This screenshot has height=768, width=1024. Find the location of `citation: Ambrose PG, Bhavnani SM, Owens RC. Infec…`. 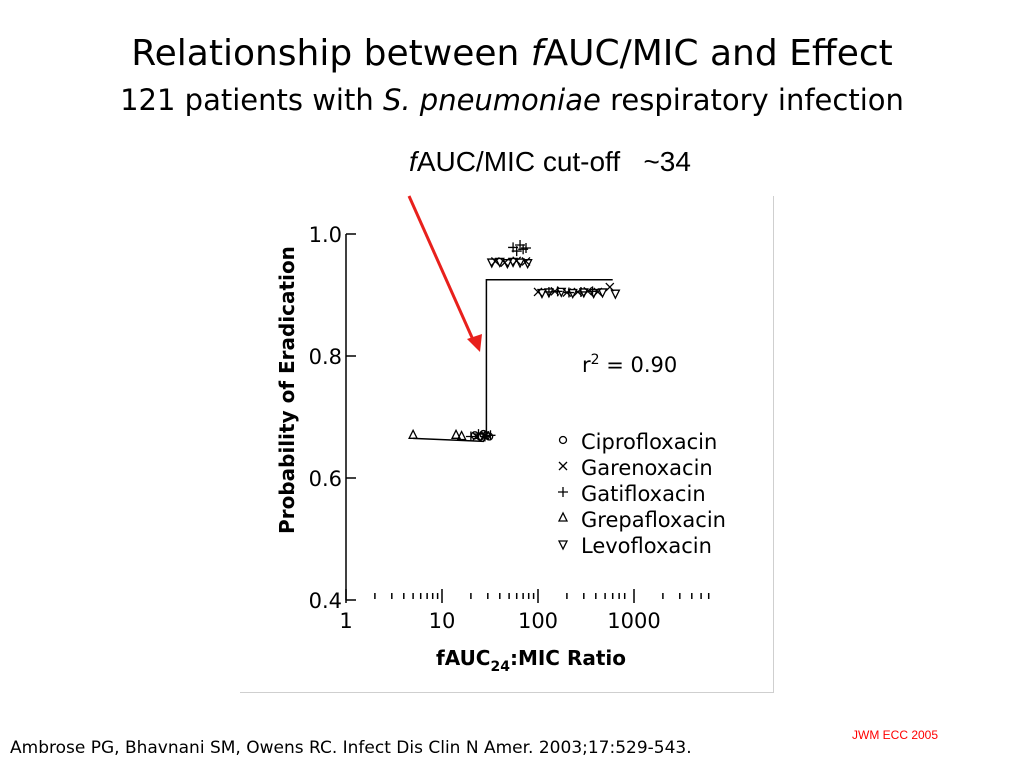

citation: Ambrose PG, Bhavnani SM, Owens RC. Infec… is located at coordinates (351, 748).